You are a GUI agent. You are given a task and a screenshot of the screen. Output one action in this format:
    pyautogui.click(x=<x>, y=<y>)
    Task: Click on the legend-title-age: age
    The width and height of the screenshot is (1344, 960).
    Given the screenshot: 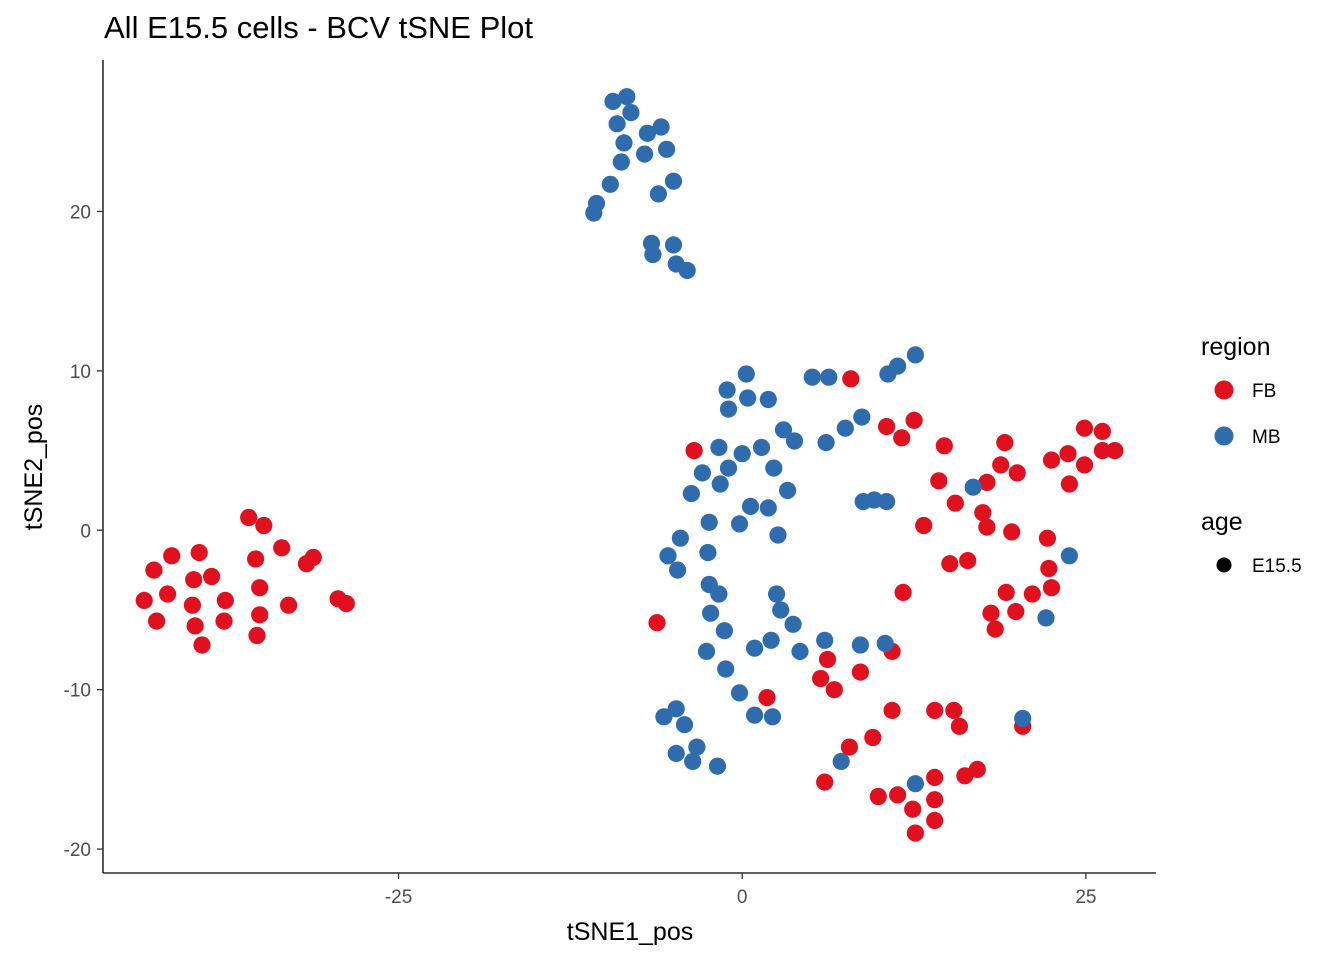 What is the action you would take?
    pyautogui.click(x=1222, y=522)
    